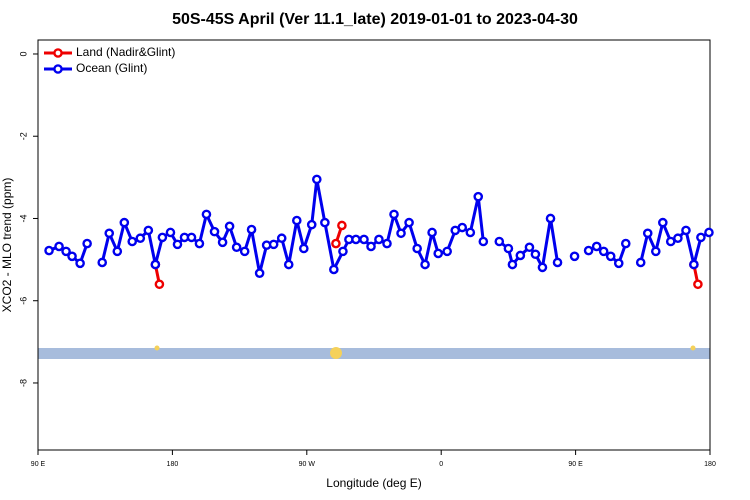 The width and height of the screenshot is (750, 500). Describe the element at coordinates (23, 301) in the screenshot. I see `y-tick-label: -6` at that location.